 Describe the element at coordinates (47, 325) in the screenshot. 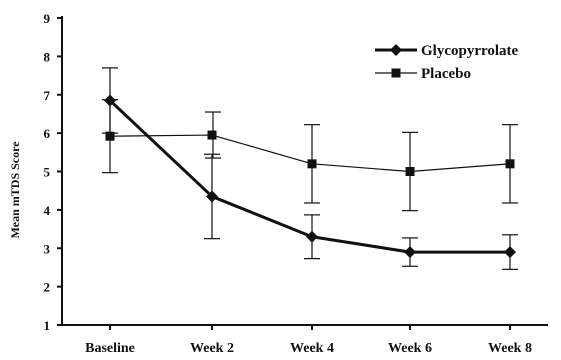

I see `y-tick-label: 1` at that location.